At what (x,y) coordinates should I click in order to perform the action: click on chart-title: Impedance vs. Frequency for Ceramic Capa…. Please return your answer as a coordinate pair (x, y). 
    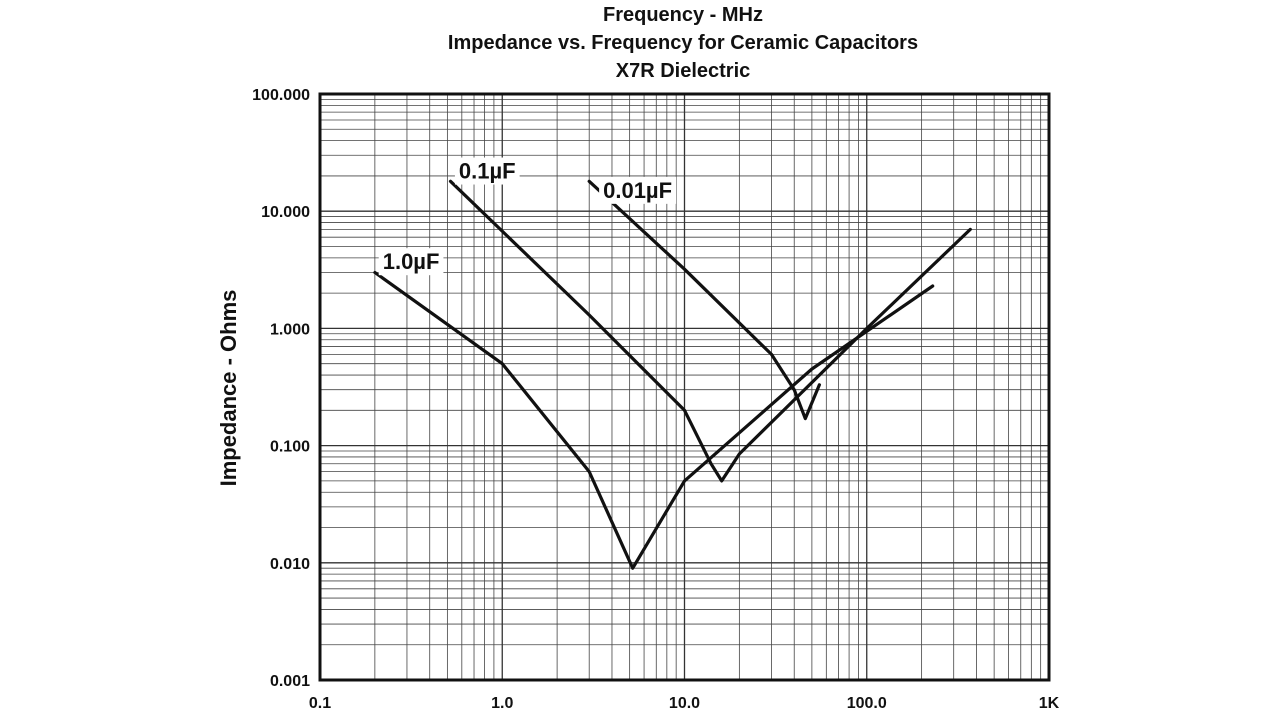
    Looking at the image, I should click on (683, 43).